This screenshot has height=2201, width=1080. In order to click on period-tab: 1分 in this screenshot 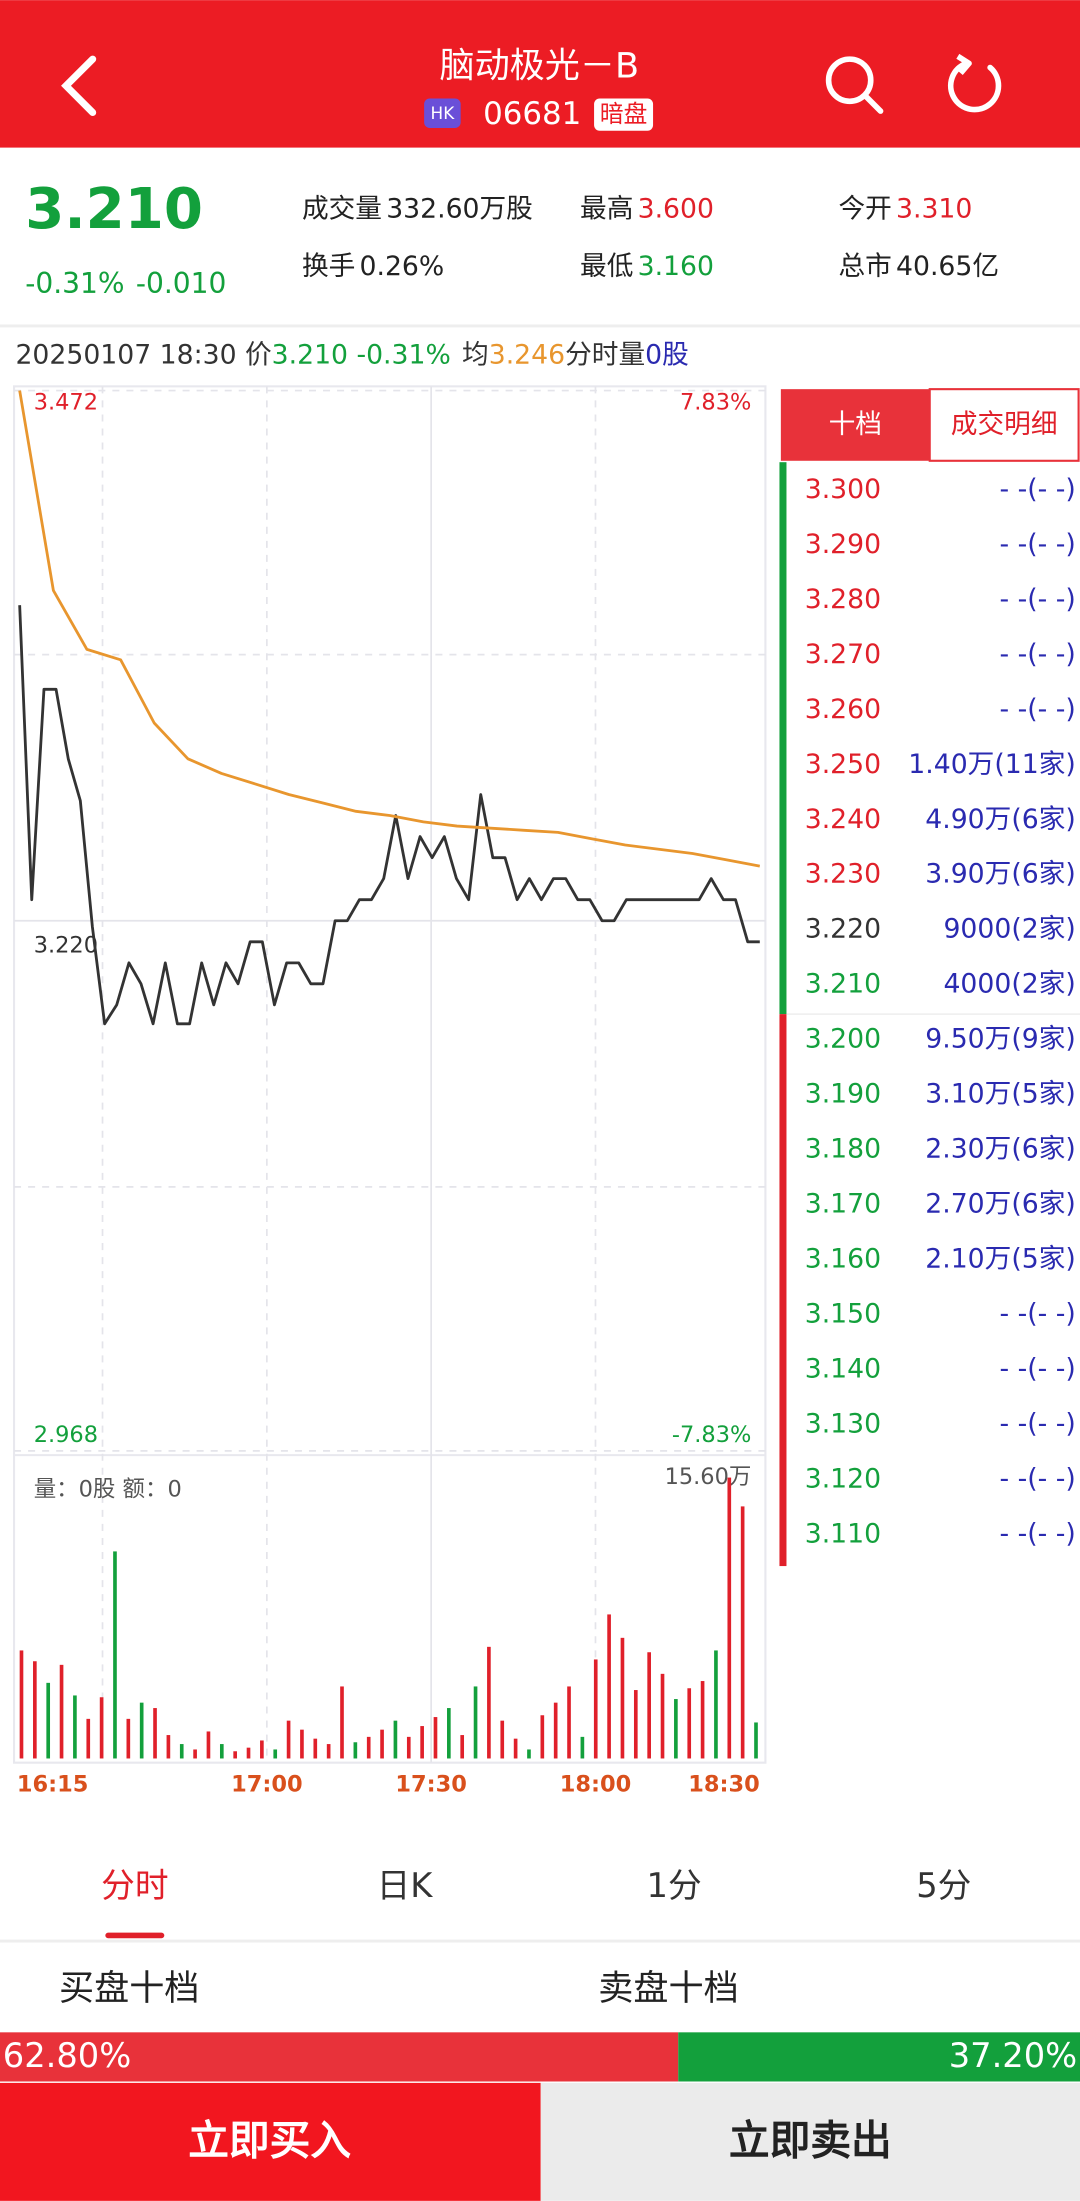, I will do `click(674, 1885)`.